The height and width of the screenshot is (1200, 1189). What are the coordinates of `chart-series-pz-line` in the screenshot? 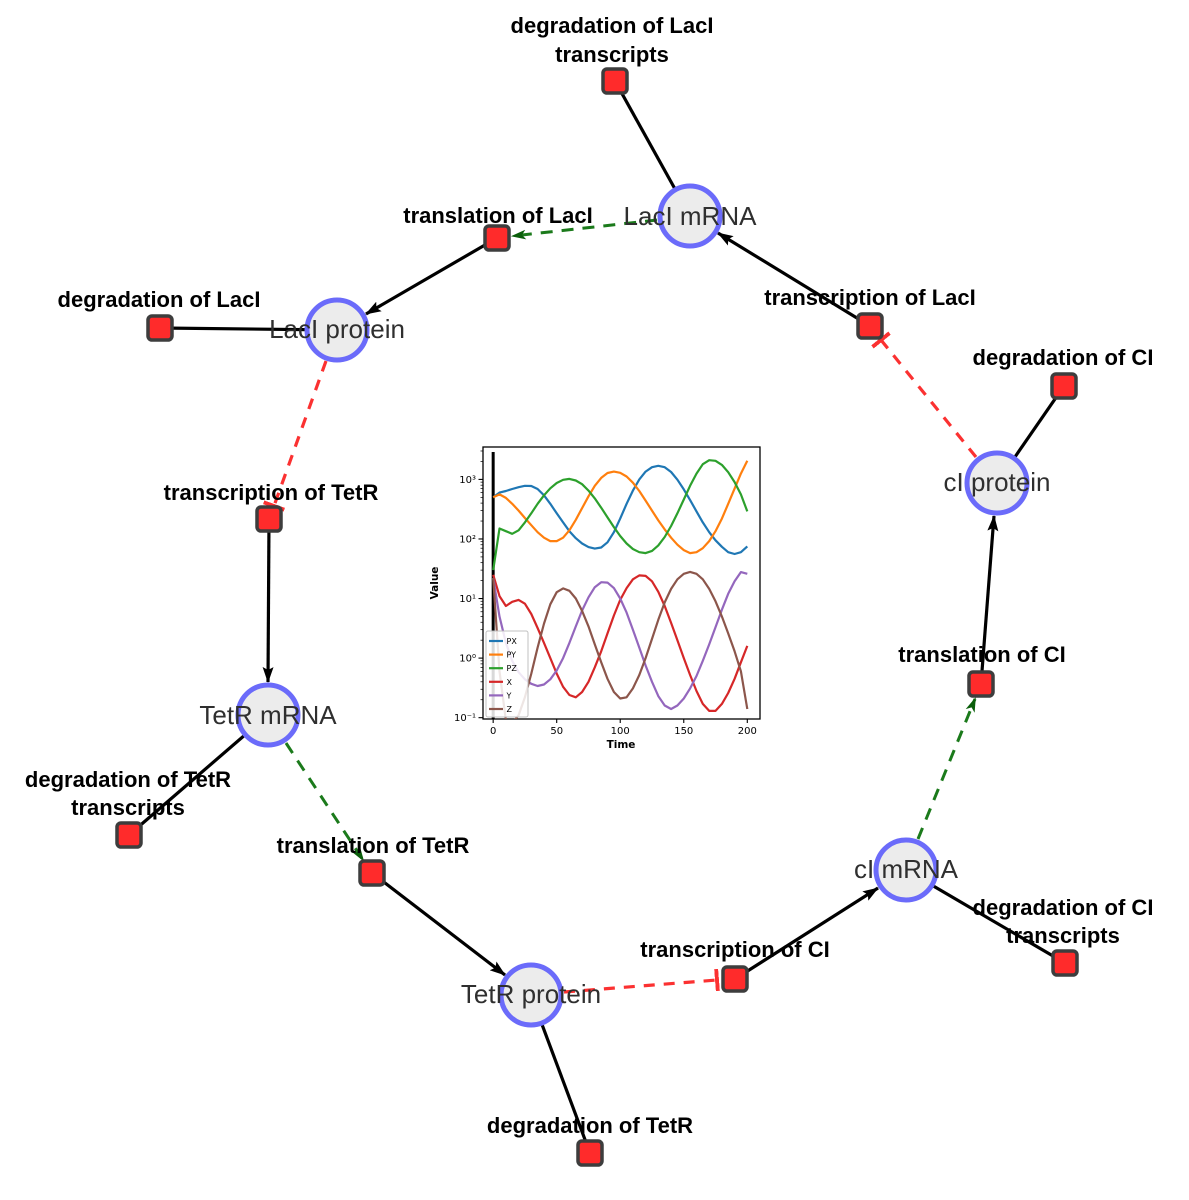 It's located at (620, 515).